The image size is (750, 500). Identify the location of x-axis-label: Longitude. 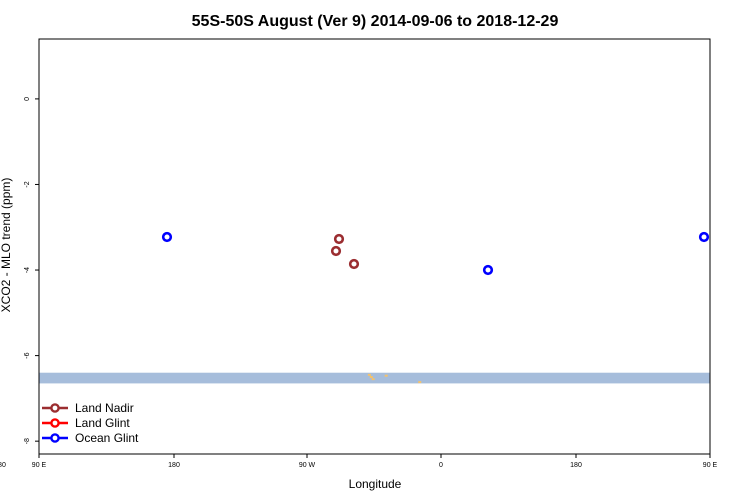
(375, 484).